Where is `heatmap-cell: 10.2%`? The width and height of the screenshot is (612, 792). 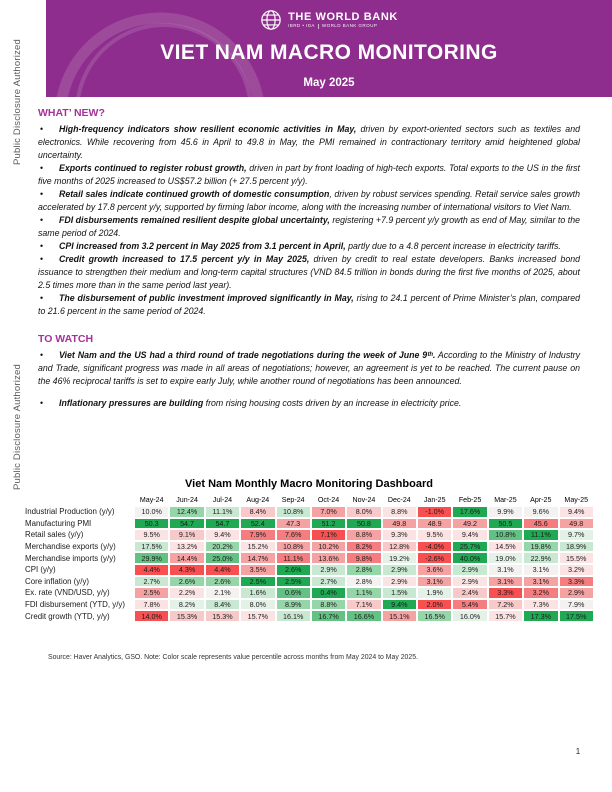 heatmap-cell: 10.2% is located at coordinates (328, 546).